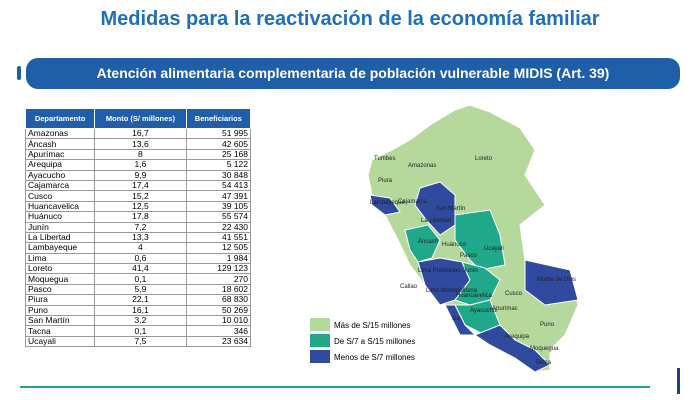 This screenshot has width=700, height=400. I want to click on region-label: Ucayali, so click(494, 249).